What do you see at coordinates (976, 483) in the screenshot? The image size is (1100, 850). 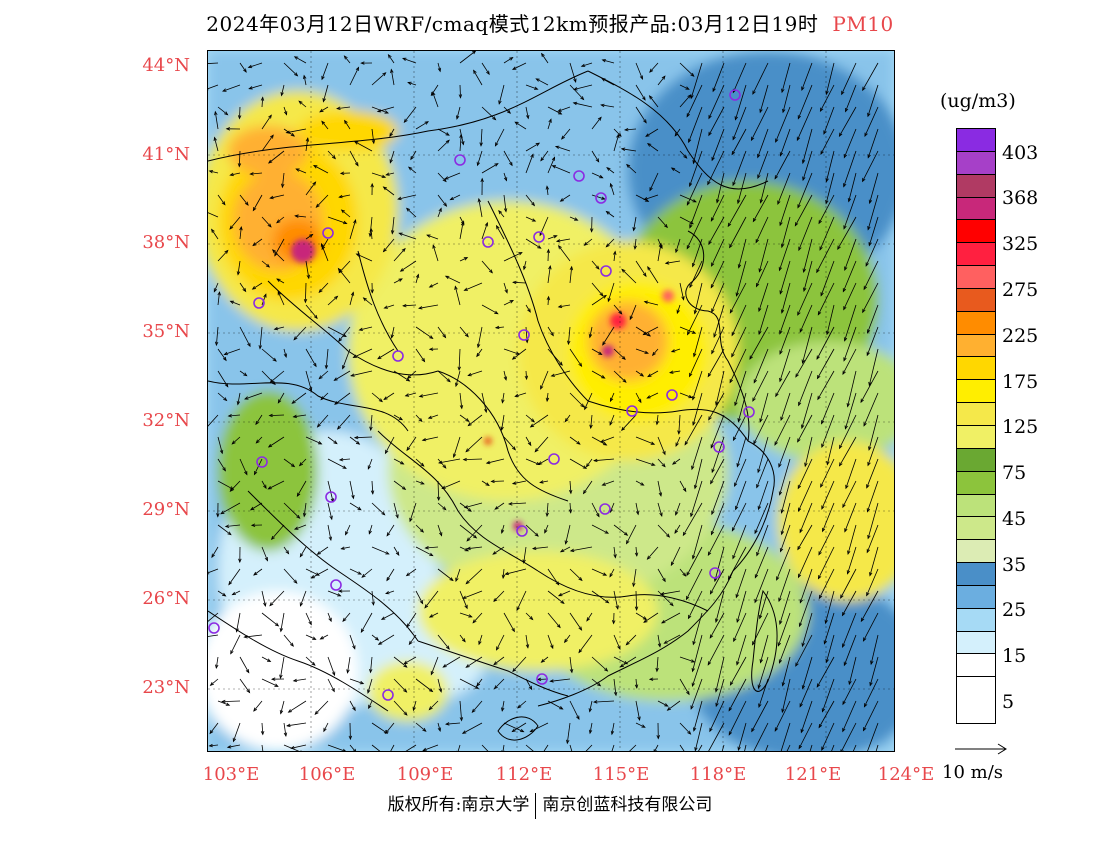 I see `color-bar-swatch` at bounding box center [976, 483].